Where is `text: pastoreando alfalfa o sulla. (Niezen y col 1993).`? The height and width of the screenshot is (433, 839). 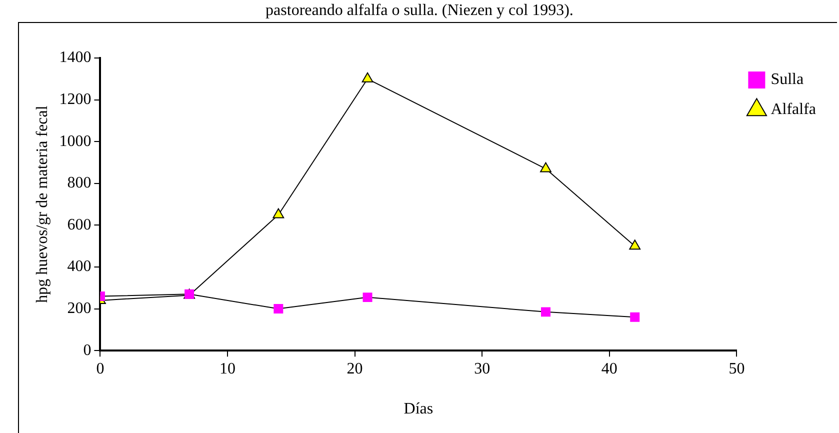 text: pastoreando alfalfa o sulla. (Niezen y col 1993). is located at coordinates (419, 10).